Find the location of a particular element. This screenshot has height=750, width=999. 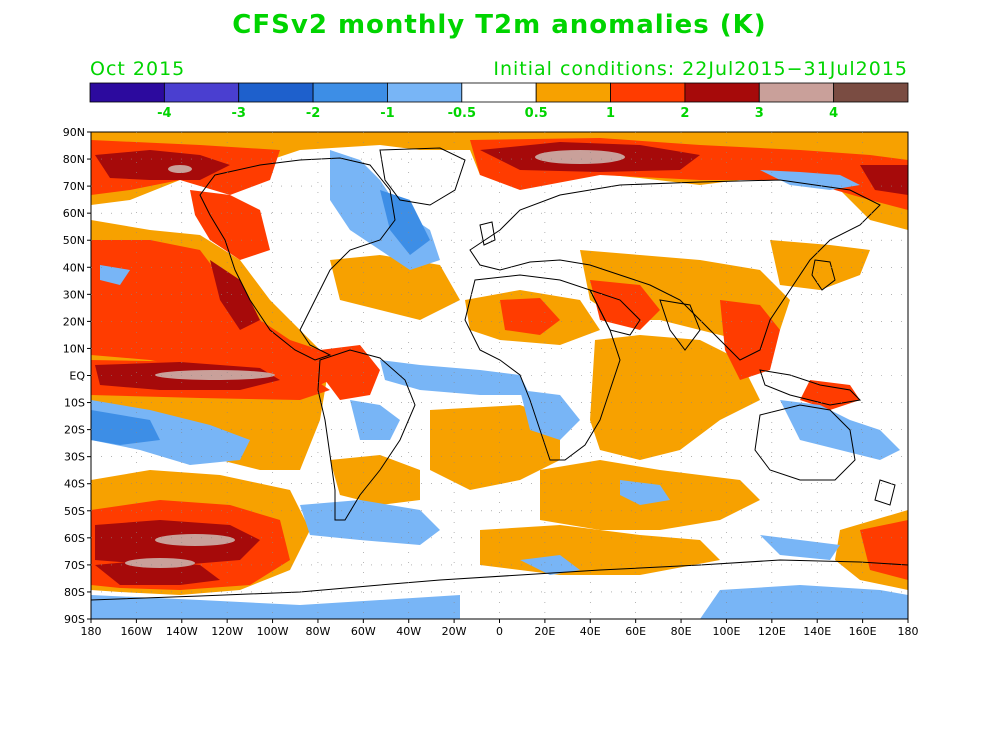

longitude-tick-label: 140W is located at coordinates (182, 631).